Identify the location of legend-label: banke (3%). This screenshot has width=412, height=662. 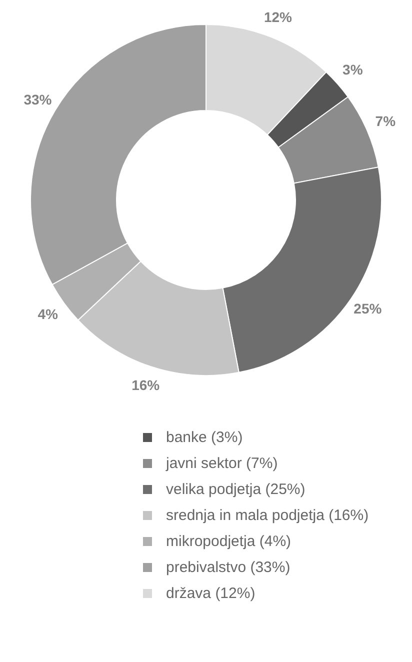
(204, 437).